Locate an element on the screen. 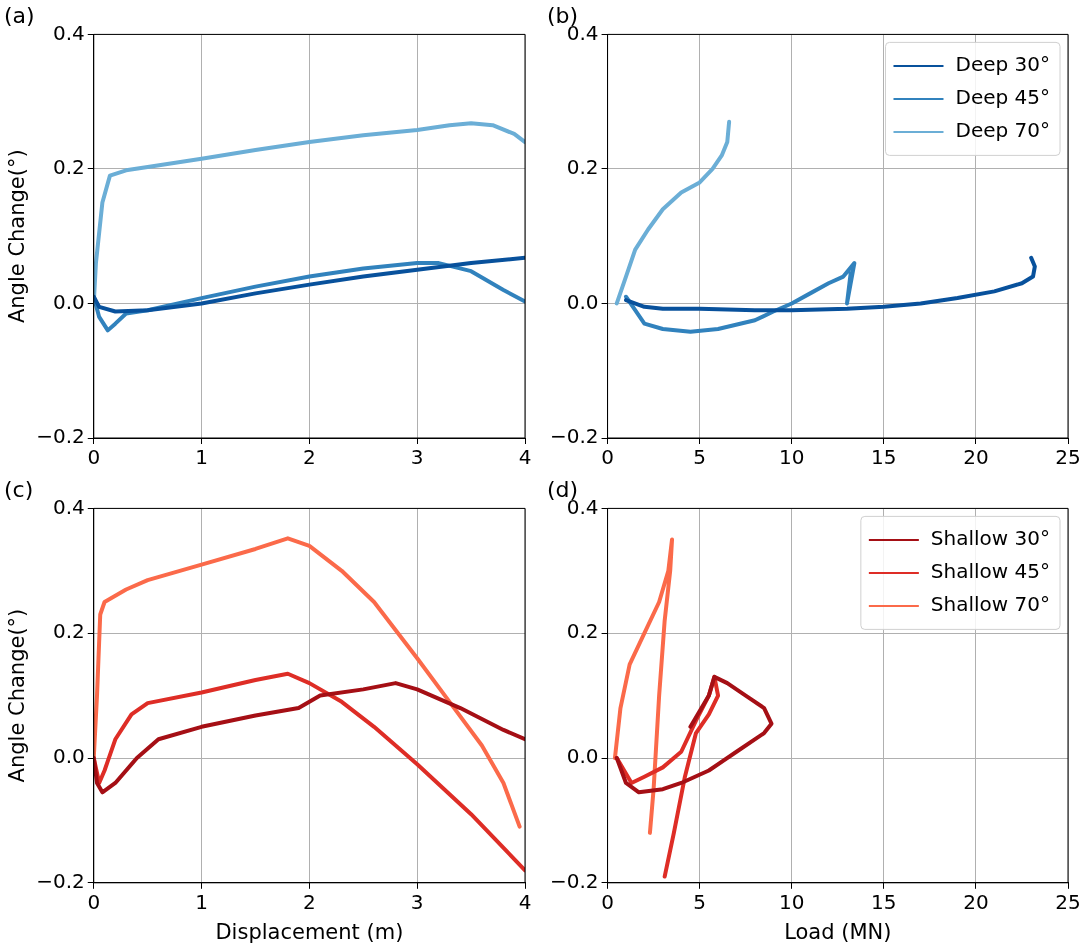 This screenshot has height=948, width=1086. legend-label: Shallow 70° is located at coordinates (990, 604).